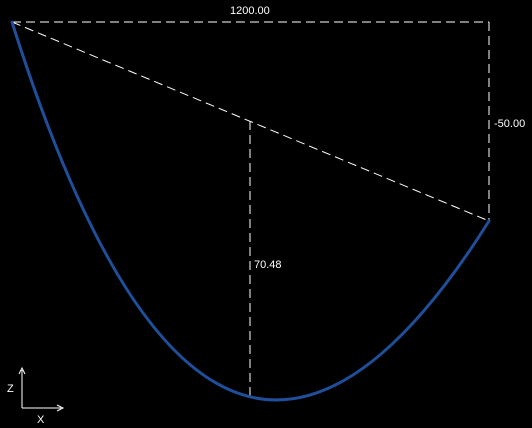 Image resolution: width=532 pixels, height=428 pixels. Describe the element at coordinates (10, 389) in the screenshot. I see `z-axis-label: Z` at that location.